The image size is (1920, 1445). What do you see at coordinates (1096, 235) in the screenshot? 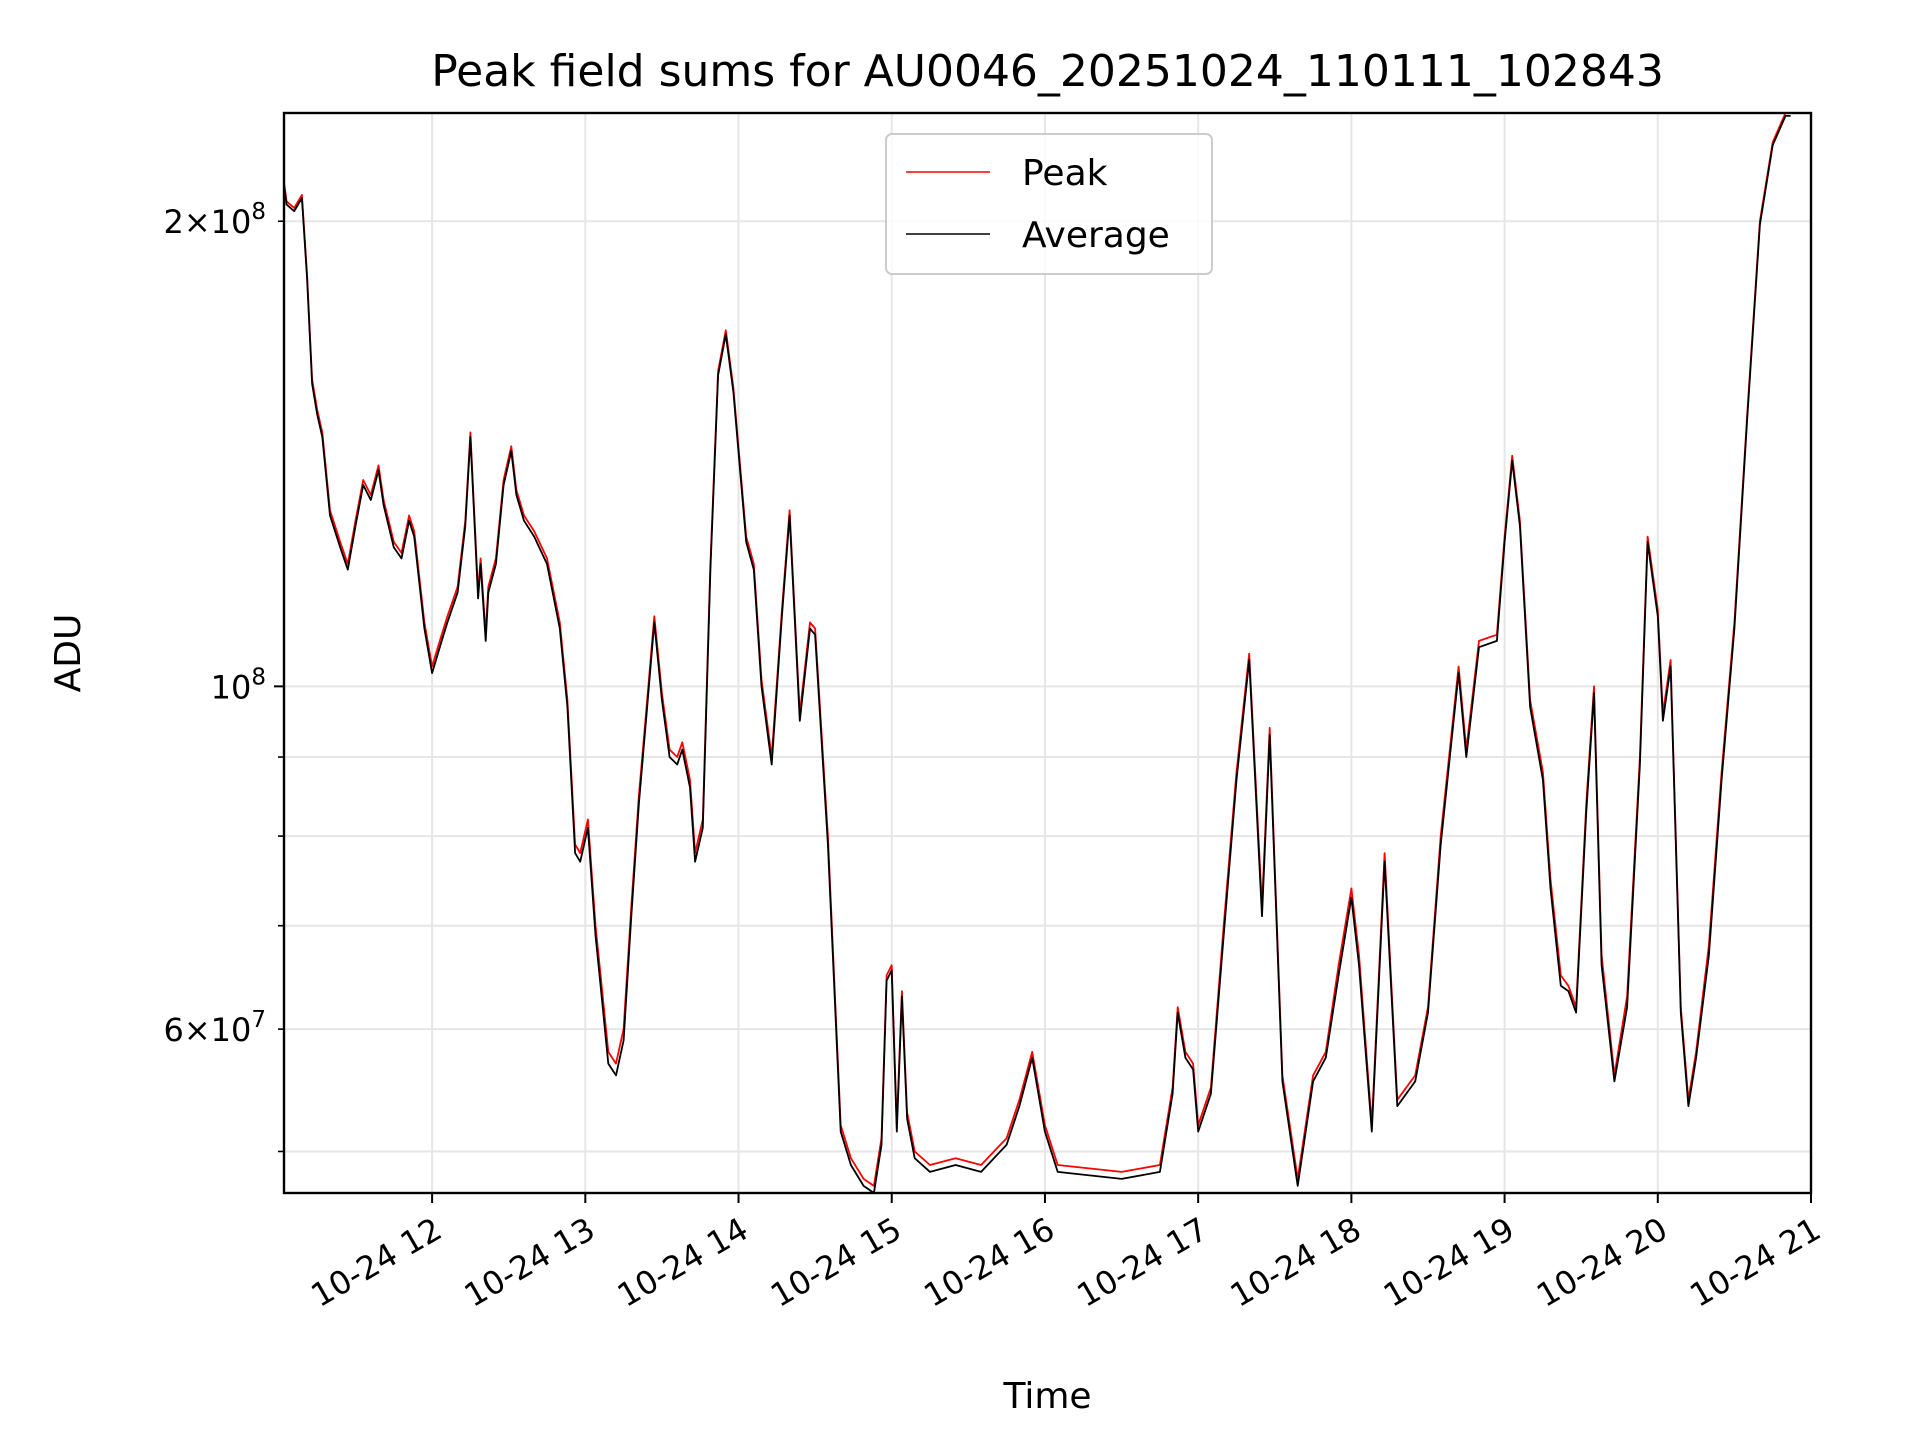
I see `legend-label-average: Average` at bounding box center [1096, 235].